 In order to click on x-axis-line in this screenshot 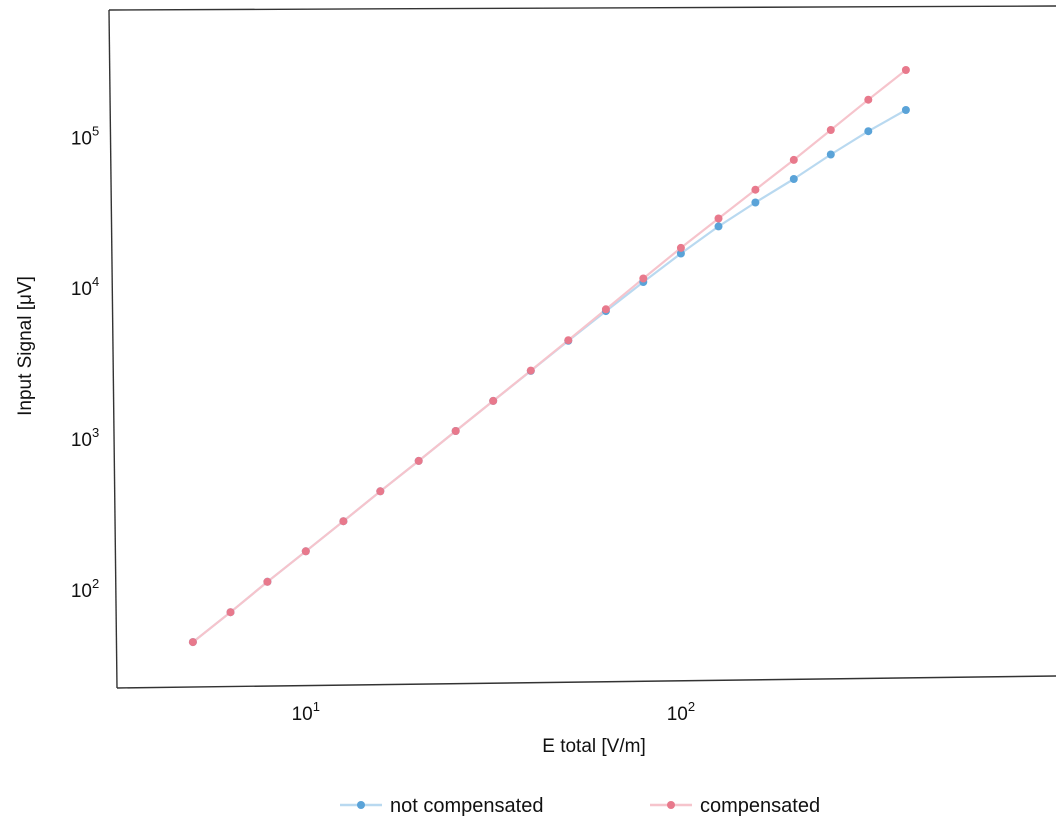, I will do `click(586, 682)`.